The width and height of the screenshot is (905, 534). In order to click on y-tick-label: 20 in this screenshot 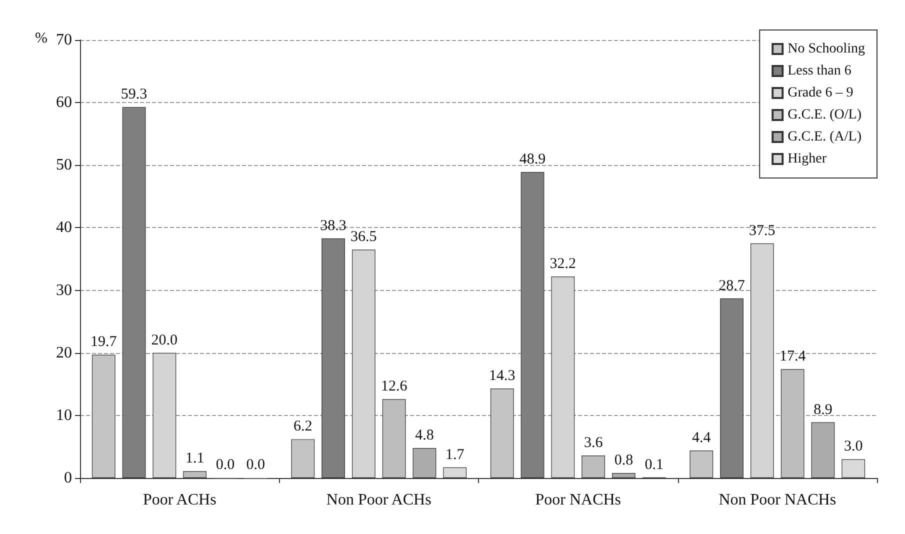, I will do `click(64, 353)`.